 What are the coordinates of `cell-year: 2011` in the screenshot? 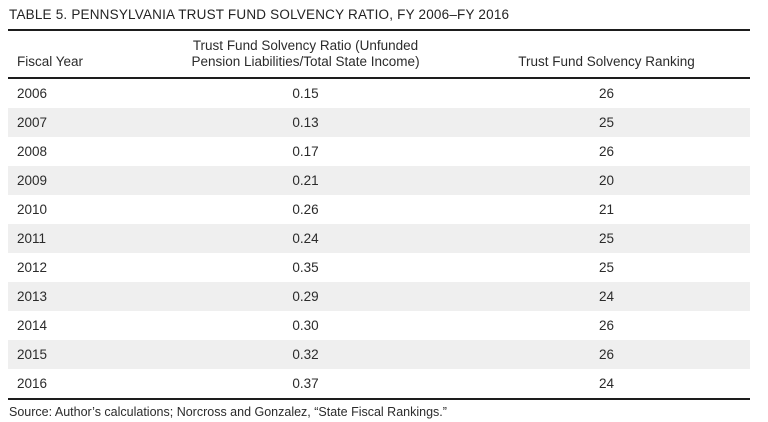 It's located at (32, 238).